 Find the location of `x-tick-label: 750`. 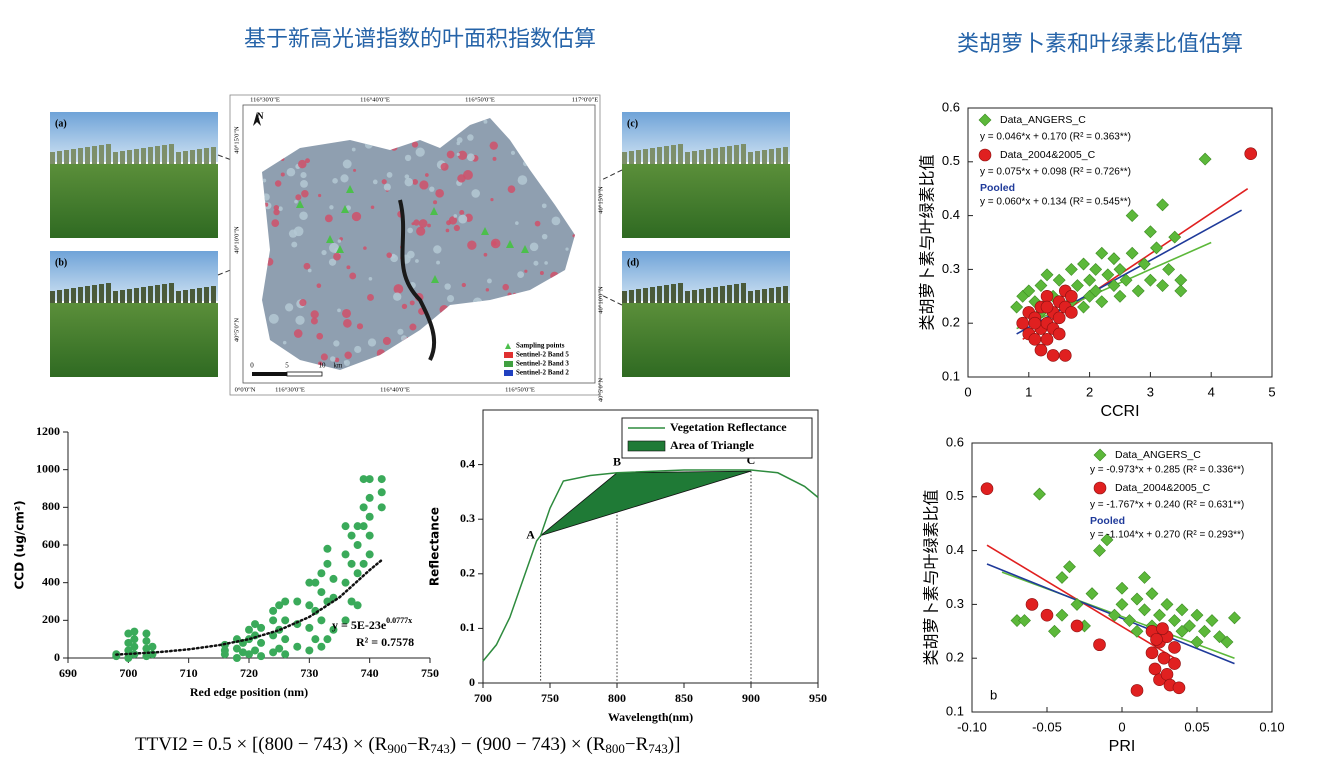

x-tick-label: 750 is located at coordinates (550, 698).